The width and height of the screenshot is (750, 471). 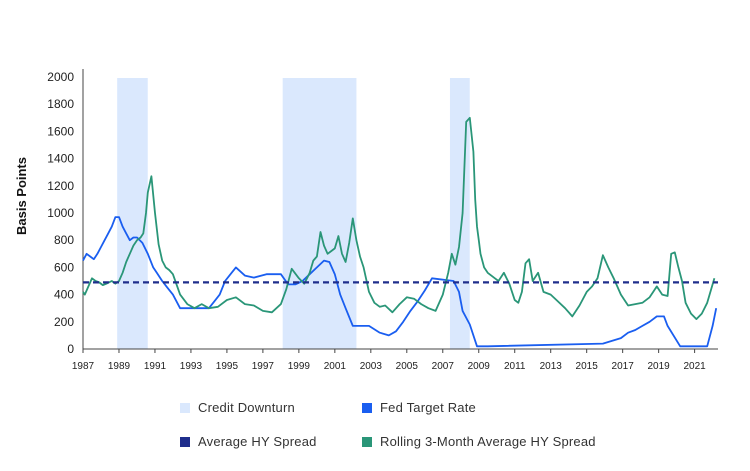 What do you see at coordinates (443, 366) in the screenshot?
I see `x-tick-label-2007: 2007` at bounding box center [443, 366].